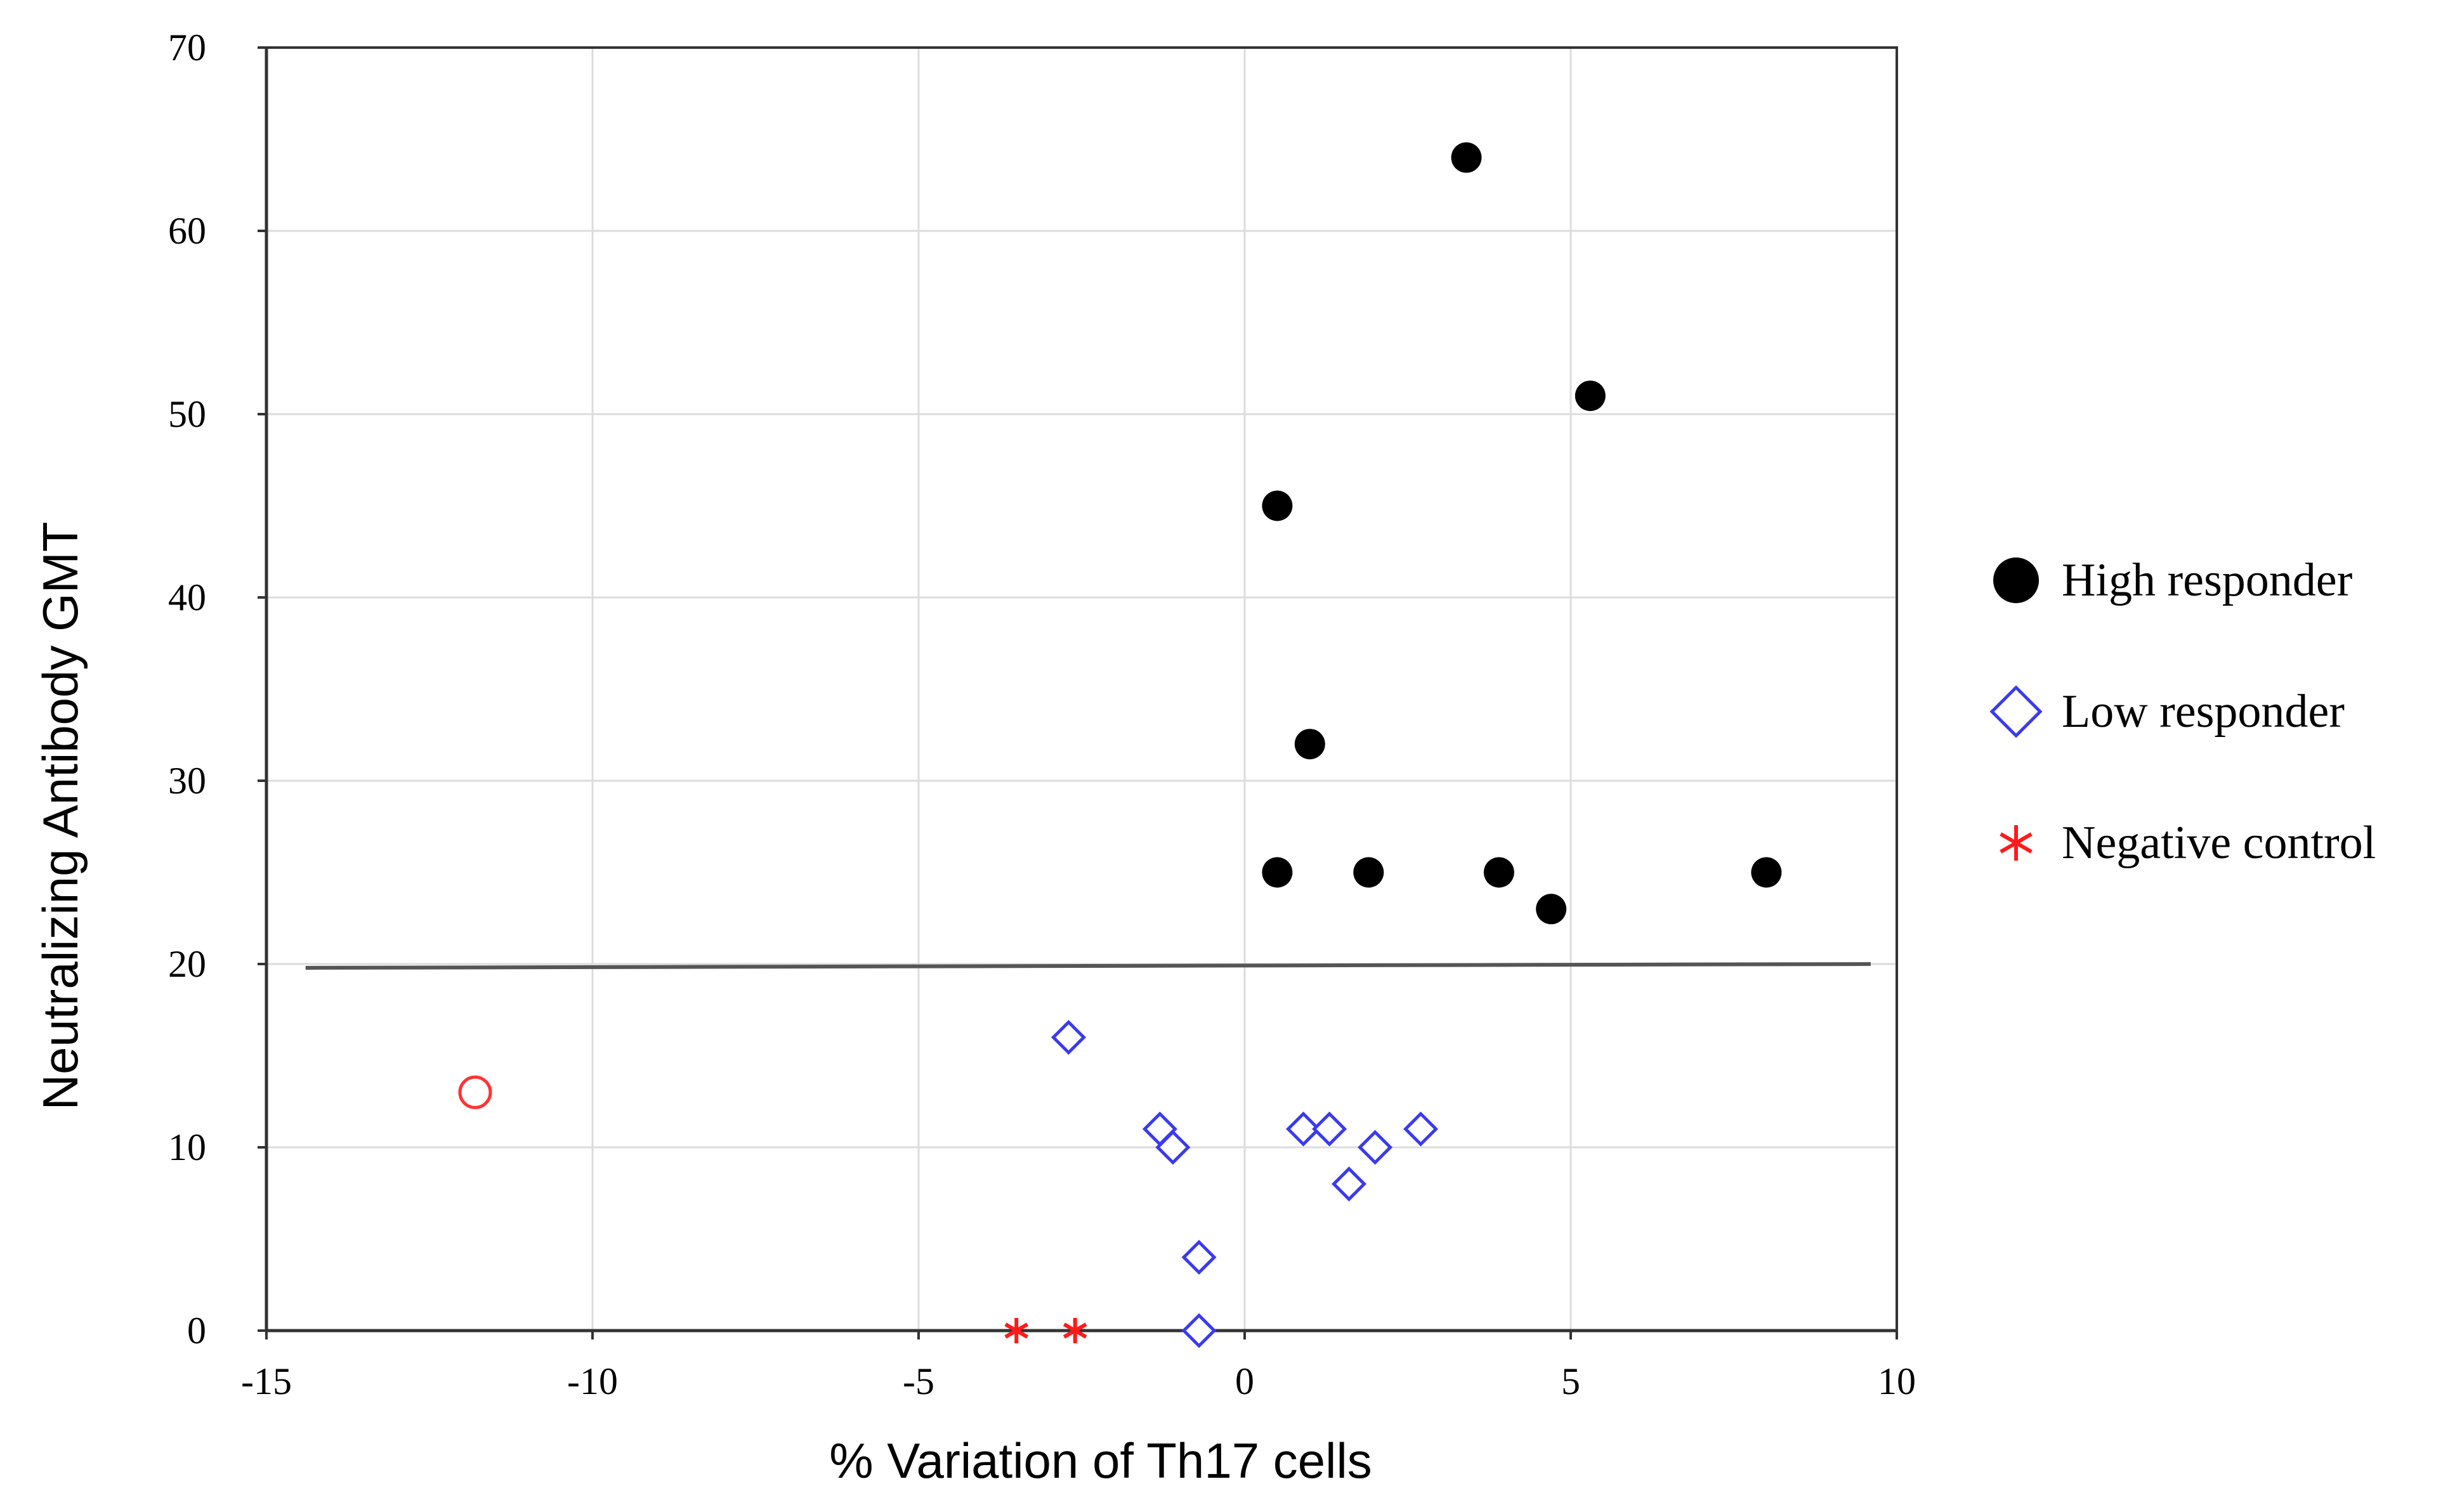 Image resolution: width=2443 pixels, height=1512 pixels. I want to click on y-tick-label: 30, so click(187, 781).